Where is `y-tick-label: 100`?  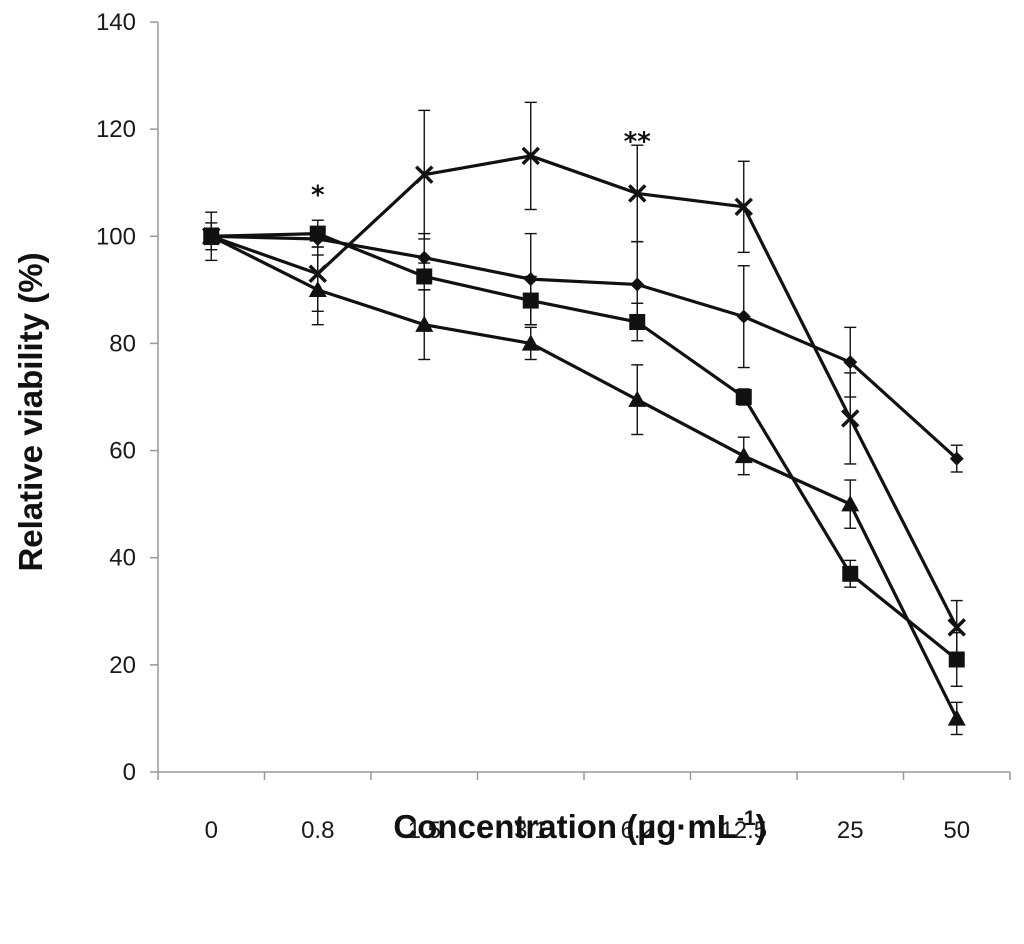
y-tick-label: 100 is located at coordinates (116, 236).